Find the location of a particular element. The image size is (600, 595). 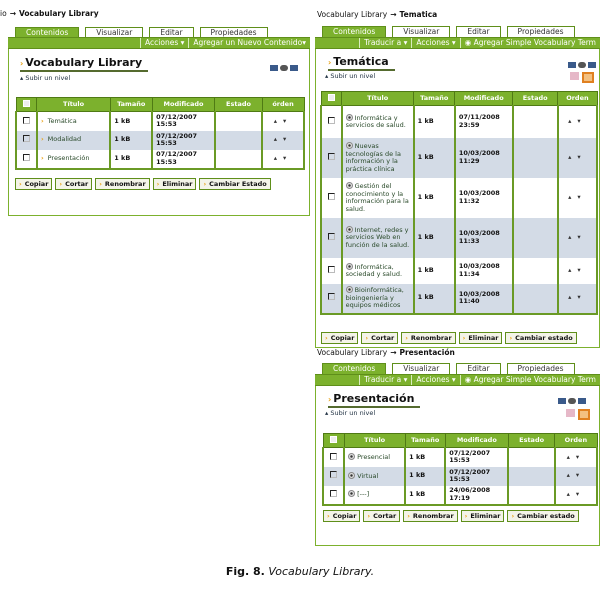

item-title-link: Modalidad is located at coordinates (64, 139).